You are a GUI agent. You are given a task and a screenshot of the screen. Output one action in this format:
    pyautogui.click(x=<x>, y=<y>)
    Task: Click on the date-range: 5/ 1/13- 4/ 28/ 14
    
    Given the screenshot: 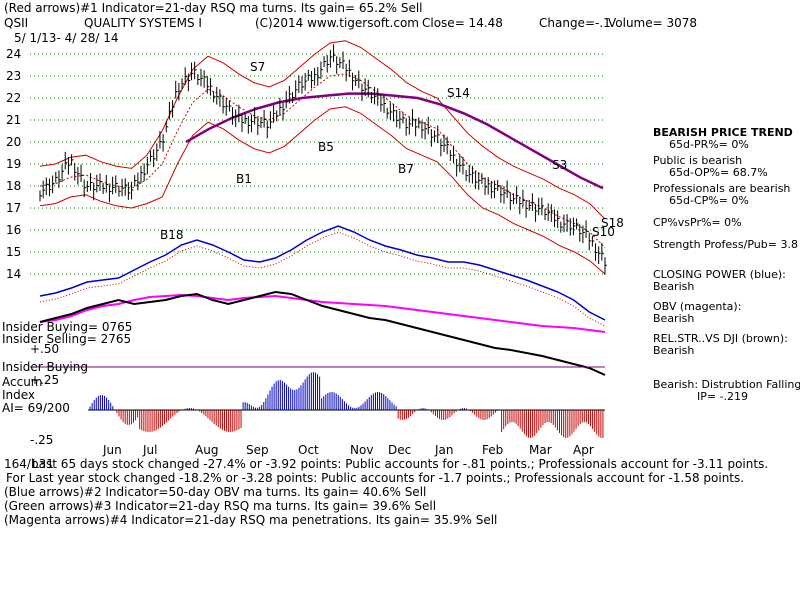 What is the action you would take?
    pyautogui.click(x=66, y=38)
    